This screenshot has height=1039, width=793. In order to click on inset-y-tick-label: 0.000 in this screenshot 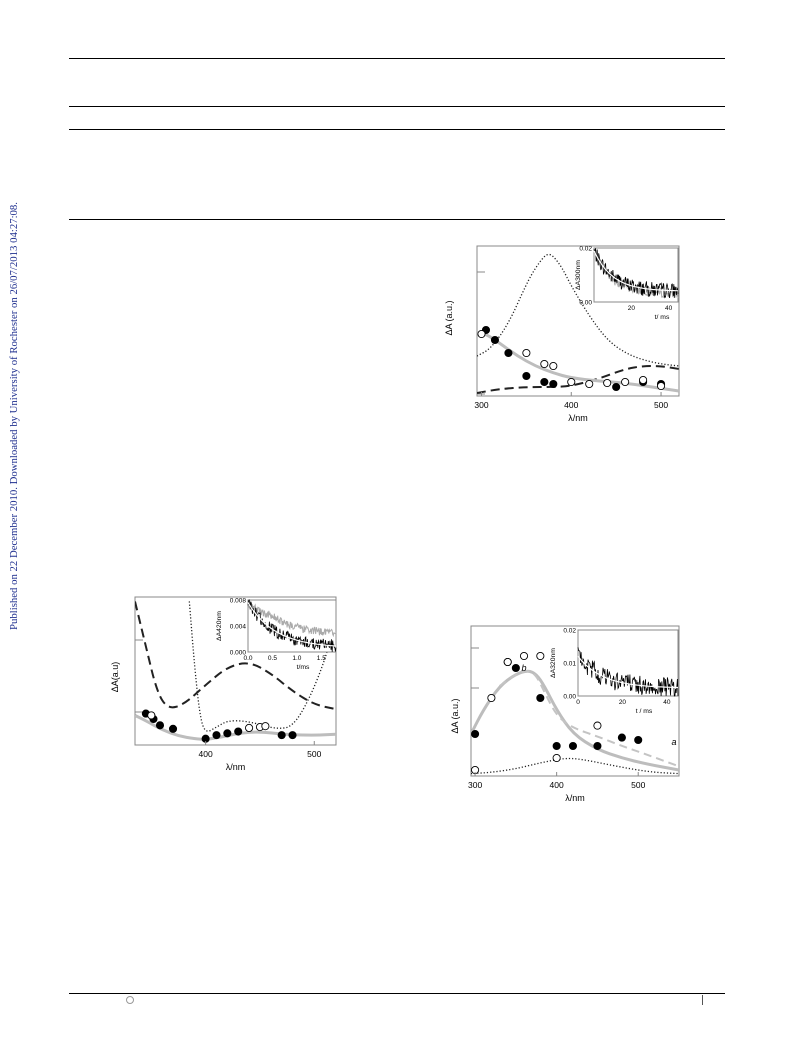, I will do `click(238, 653)`.